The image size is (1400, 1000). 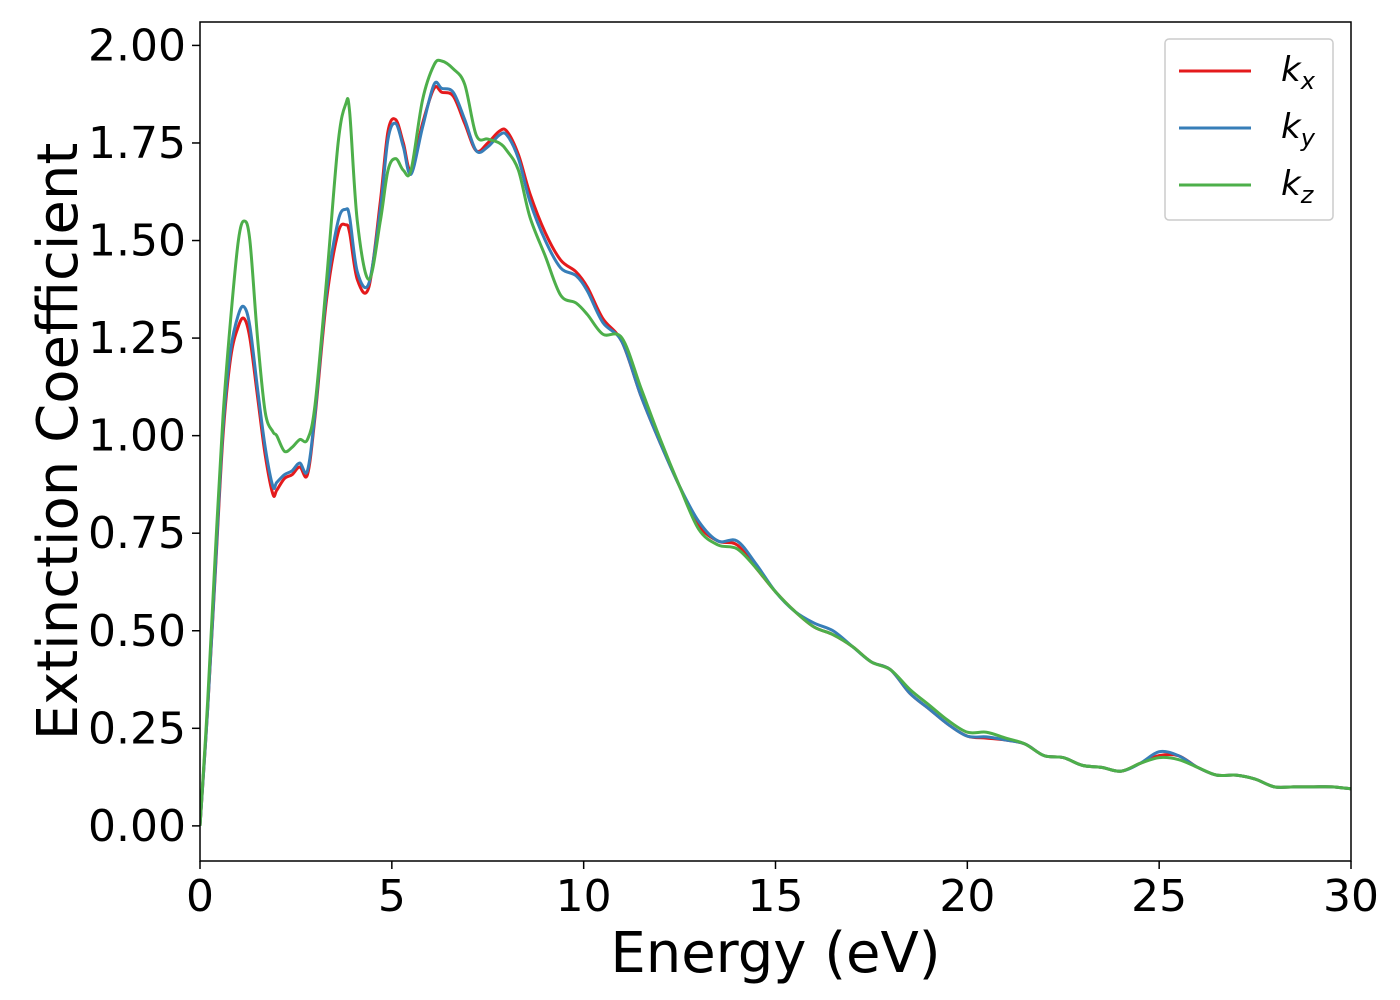 What do you see at coordinates (137, 631) in the screenshot?
I see `y-tick-label: 0.50` at bounding box center [137, 631].